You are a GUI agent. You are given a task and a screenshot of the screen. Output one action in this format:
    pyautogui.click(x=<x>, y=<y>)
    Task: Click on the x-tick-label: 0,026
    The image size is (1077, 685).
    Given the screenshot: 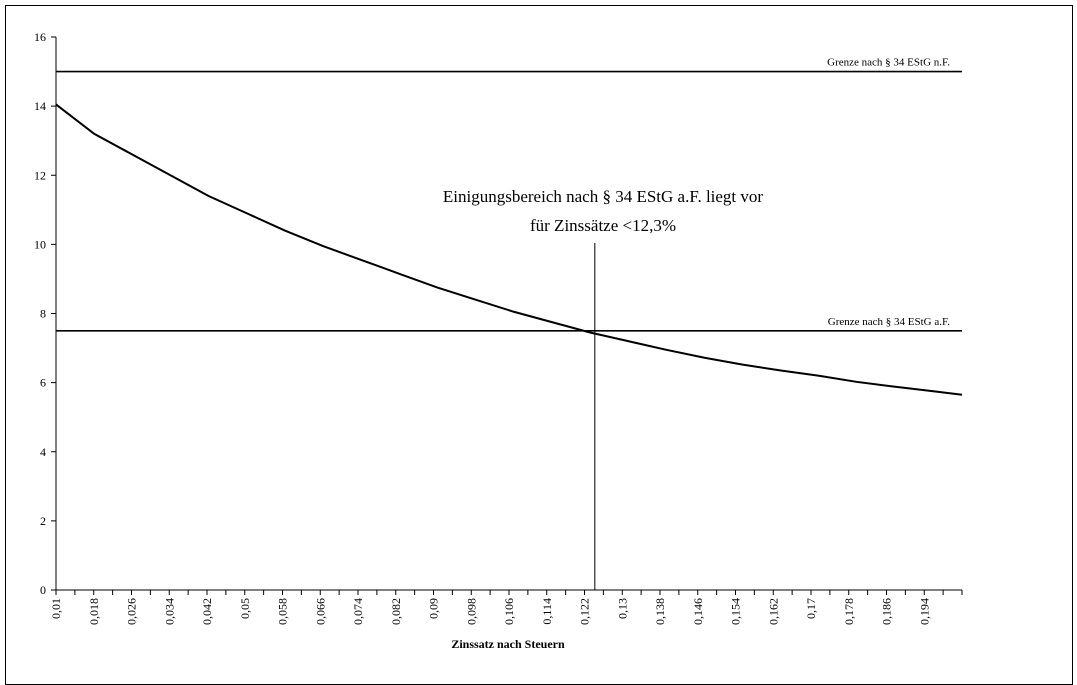 What is the action you would take?
    pyautogui.click(x=132, y=611)
    